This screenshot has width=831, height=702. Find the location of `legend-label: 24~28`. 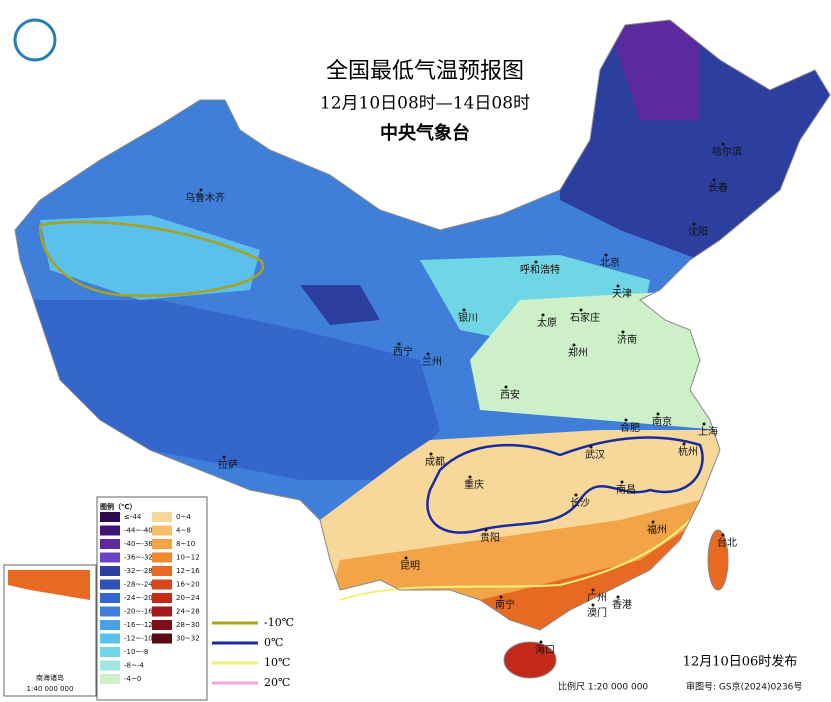

legend-label: 24~28 is located at coordinates (188, 612).